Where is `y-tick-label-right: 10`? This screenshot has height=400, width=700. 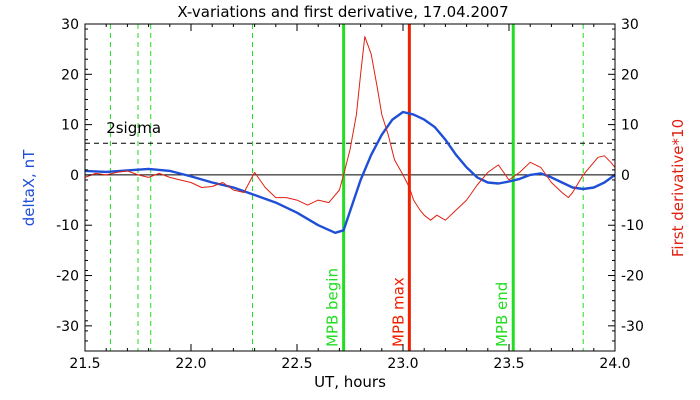 y-tick-label-right: 10 is located at coordinates (630, 126).